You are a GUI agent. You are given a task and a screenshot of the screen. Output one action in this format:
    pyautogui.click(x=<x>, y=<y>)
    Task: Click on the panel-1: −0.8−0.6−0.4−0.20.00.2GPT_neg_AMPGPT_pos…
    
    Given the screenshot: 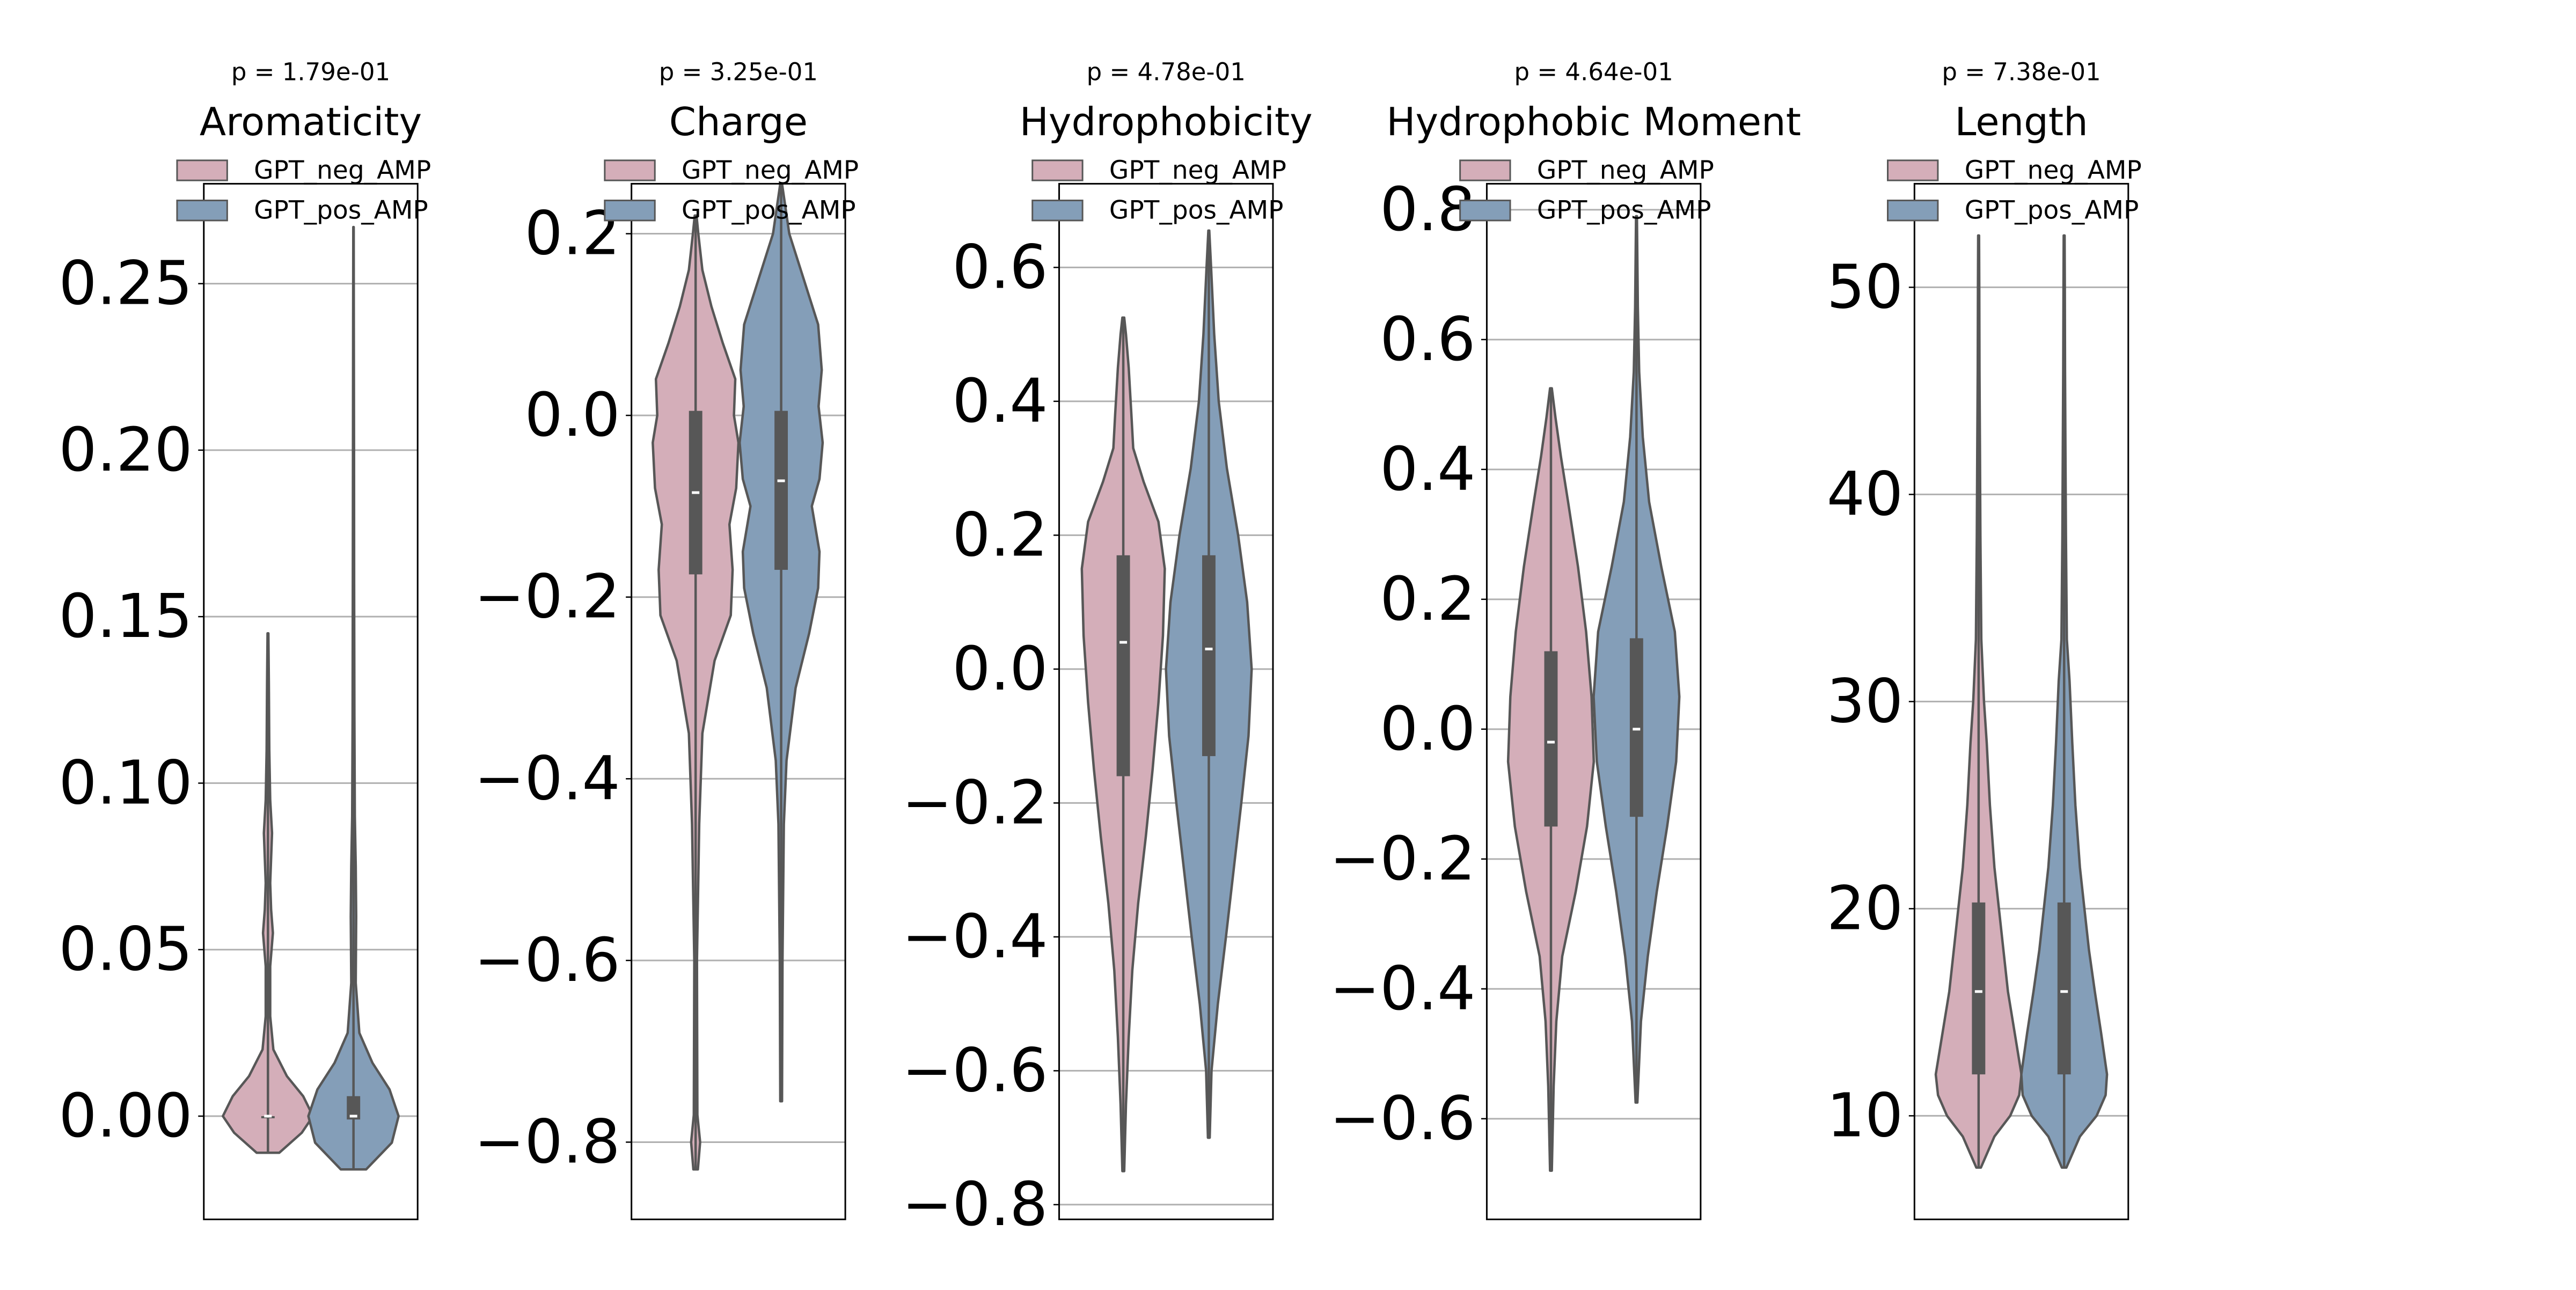 What is the action you would take?
    pyautogui.click(x=666, y=638)
    